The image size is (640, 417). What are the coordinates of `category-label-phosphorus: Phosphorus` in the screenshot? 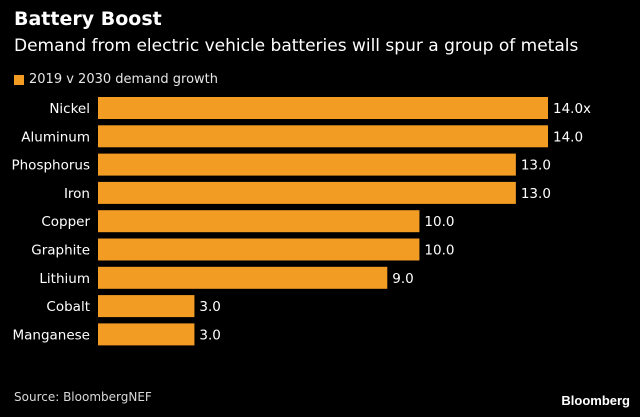 It's located at (50, 166).